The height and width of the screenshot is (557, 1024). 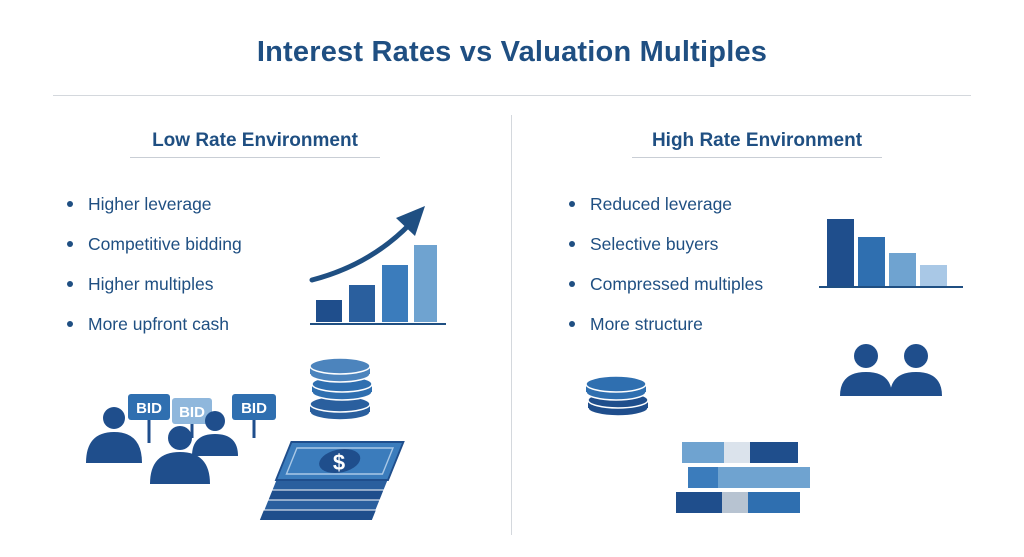 I want to click on bullet-text: More upfront cash, so click(x=159, y=324).